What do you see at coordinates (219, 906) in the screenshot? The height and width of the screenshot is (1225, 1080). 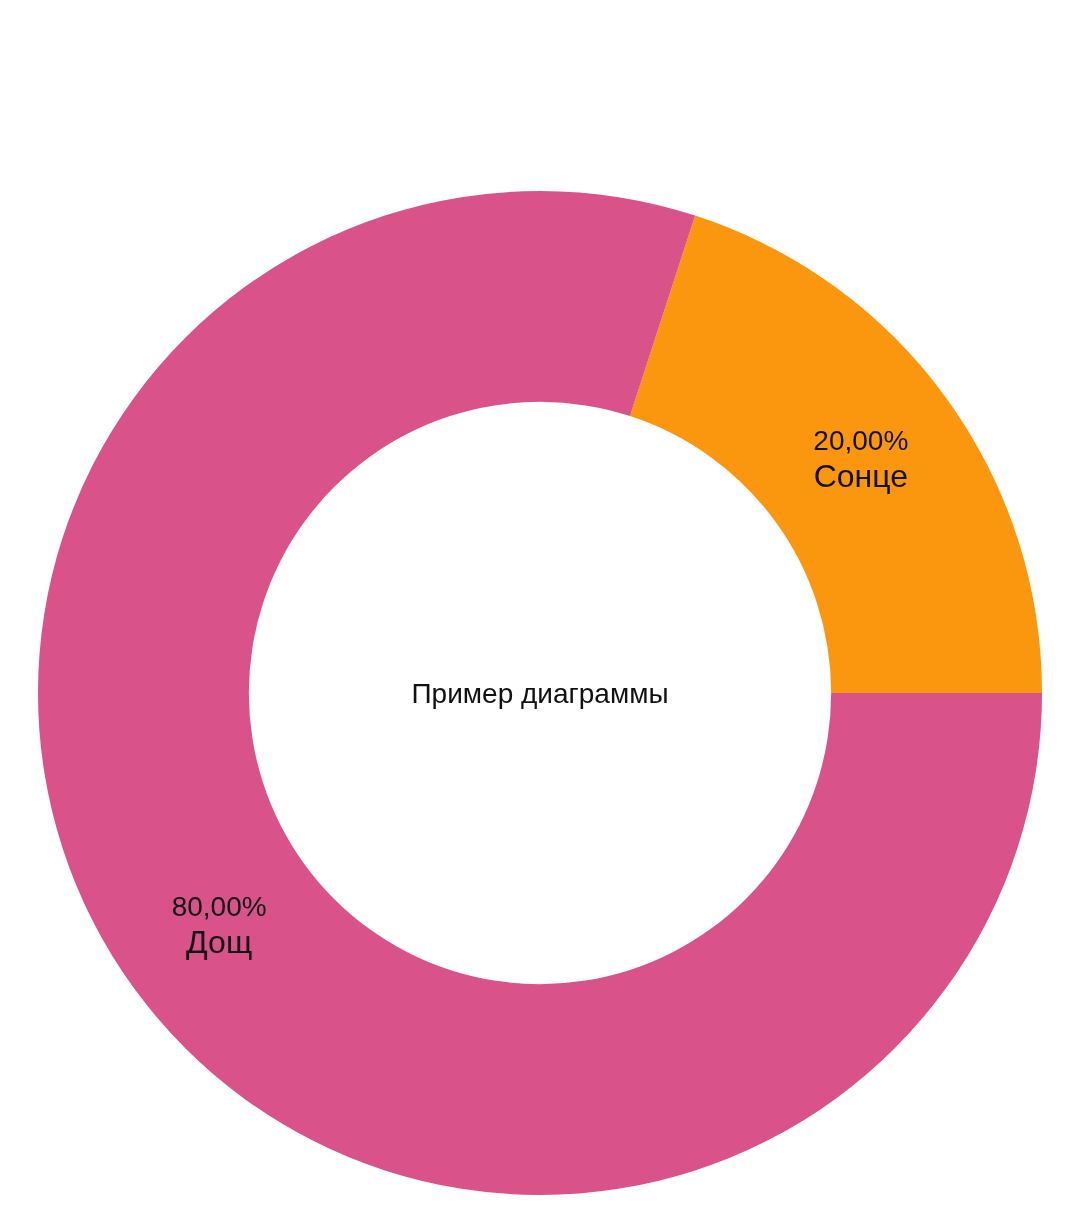 I see `data-label: 80,00%` at bounding box center [219, 906].